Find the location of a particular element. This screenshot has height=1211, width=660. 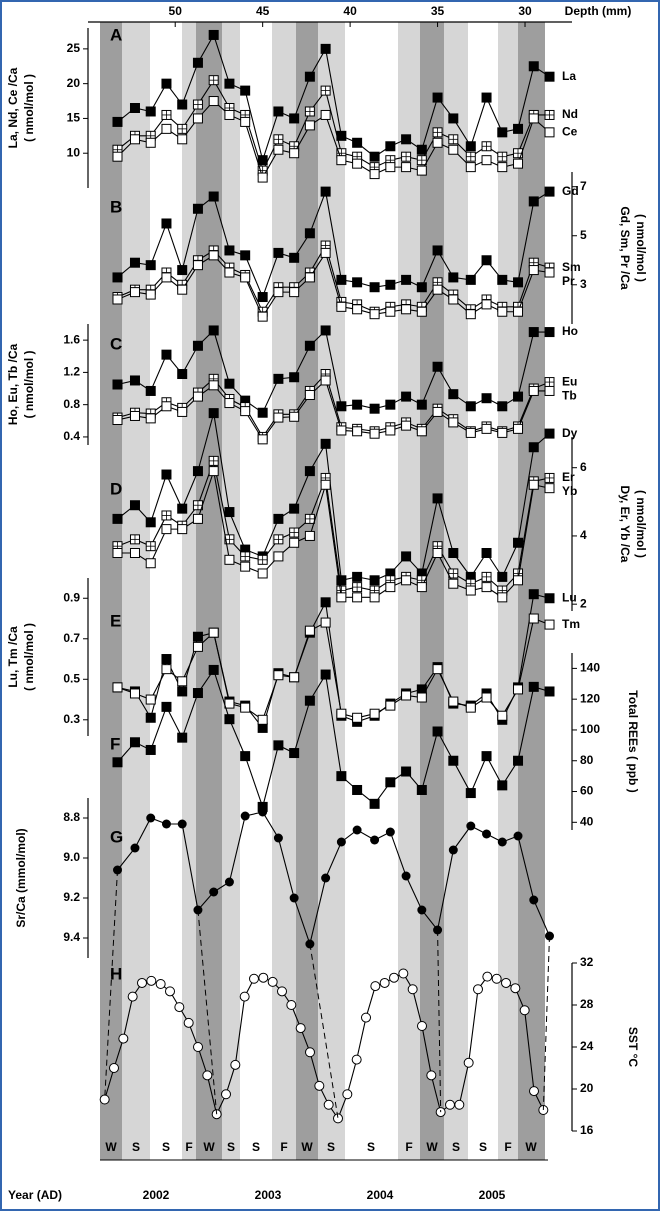

panel-letter: A is located at coordinates (116, 34).